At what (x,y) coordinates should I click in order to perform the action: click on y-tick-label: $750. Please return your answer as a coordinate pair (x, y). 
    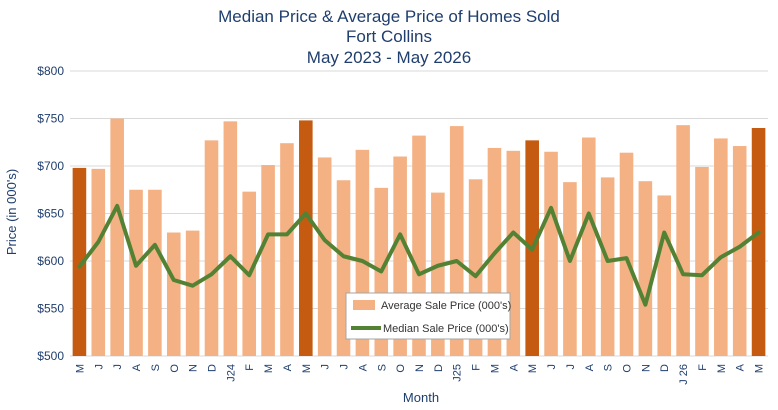
    Looking at the image, I should click on (50, 119).